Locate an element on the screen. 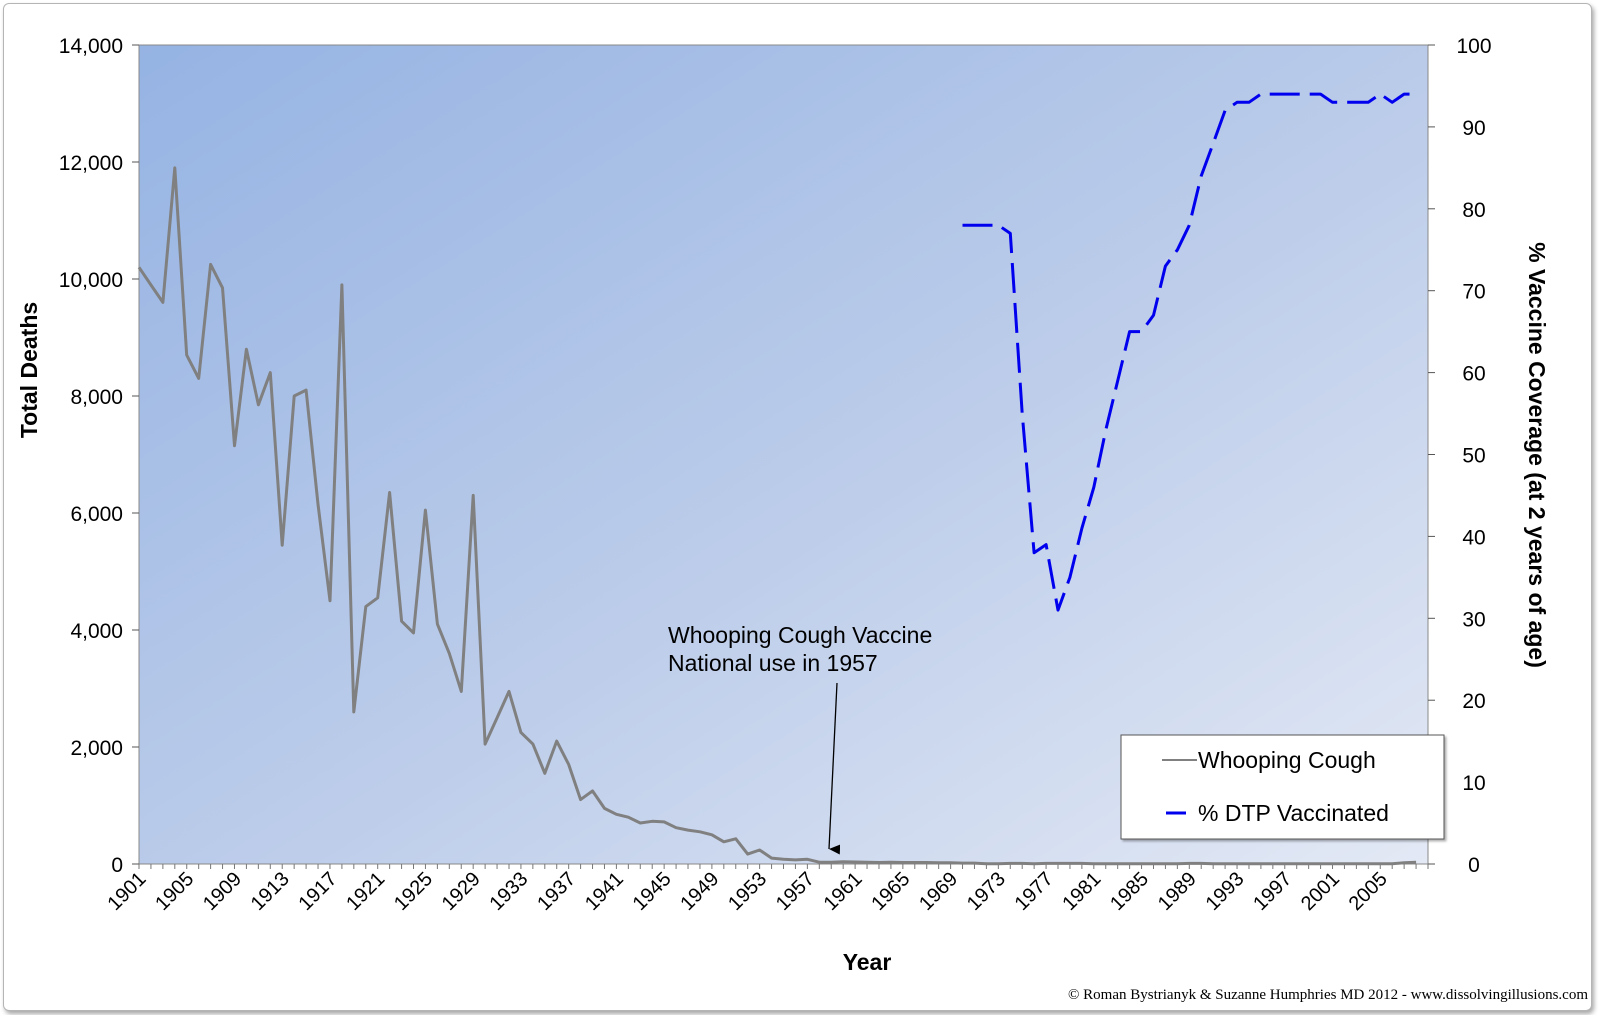 This screenshot has width=1600, height=1015. annotation-arrow is located at coordinates (834, 768).